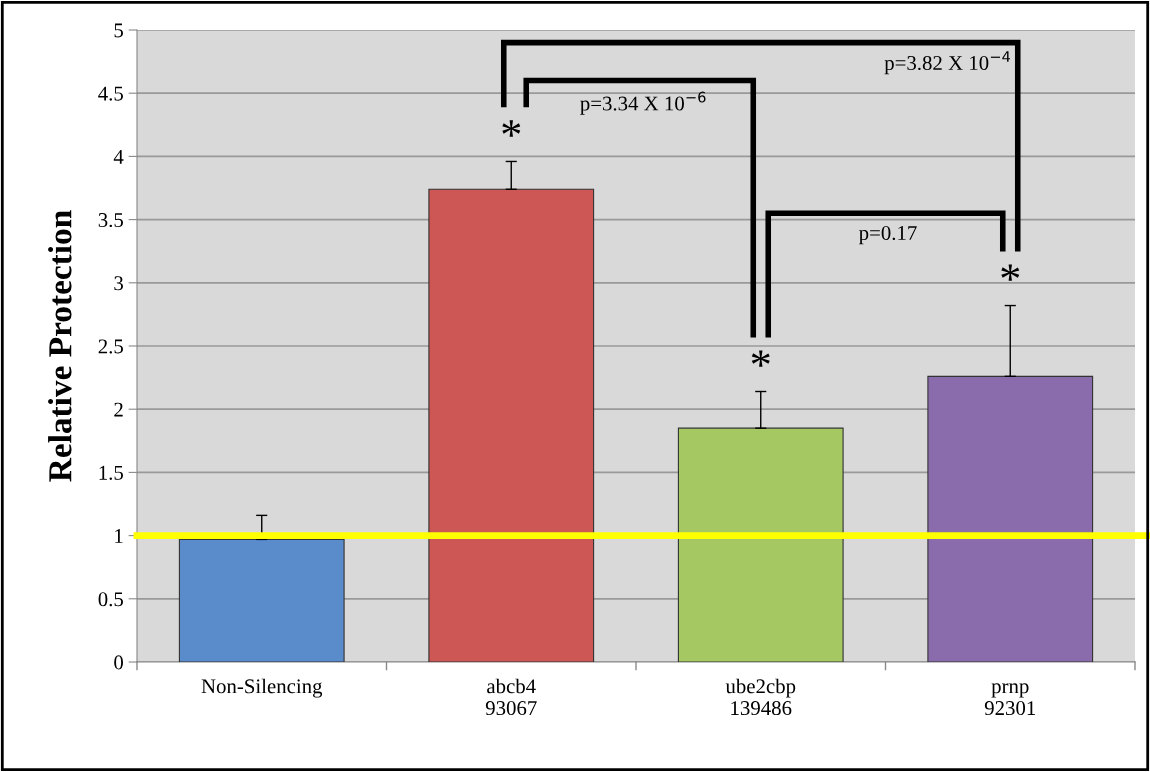 Image resolution: width=1150 pixels, height=772 pixels. What do you see at coordinates (118, 156) in the screenshot?
I see `y-tick-label: 4` at bounding box center [118, 156].